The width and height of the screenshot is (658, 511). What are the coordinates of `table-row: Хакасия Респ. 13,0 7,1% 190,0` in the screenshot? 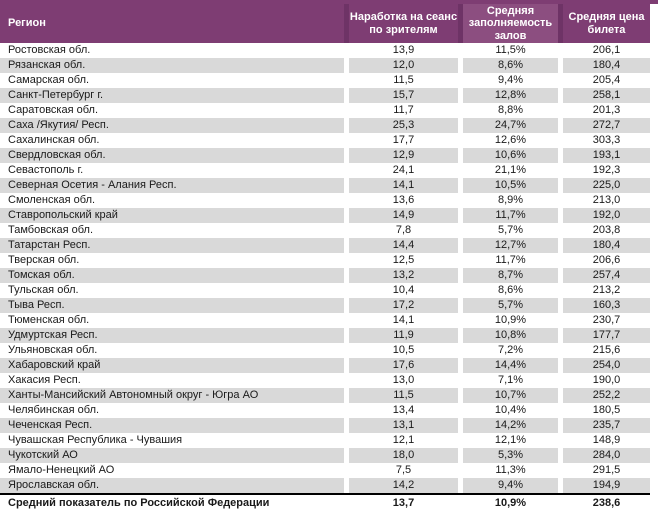 It's located at (325, 380).